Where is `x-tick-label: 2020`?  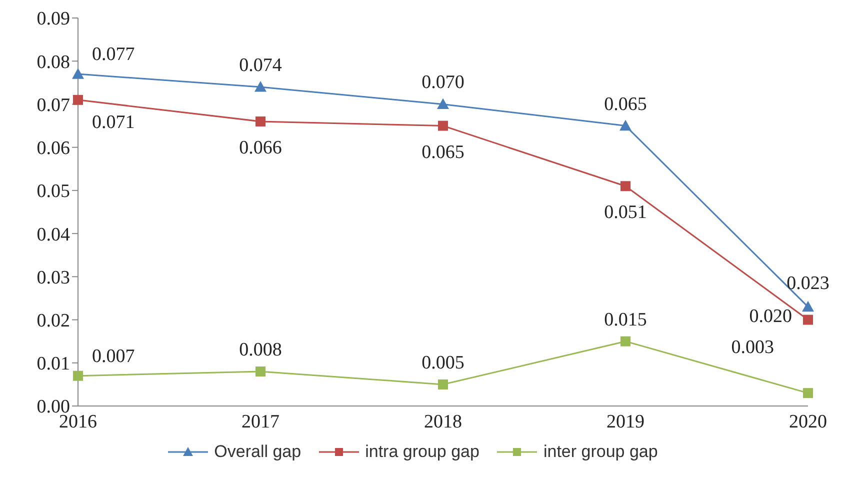
x-tick-label: 2020 is located at coordinates (808, 421).